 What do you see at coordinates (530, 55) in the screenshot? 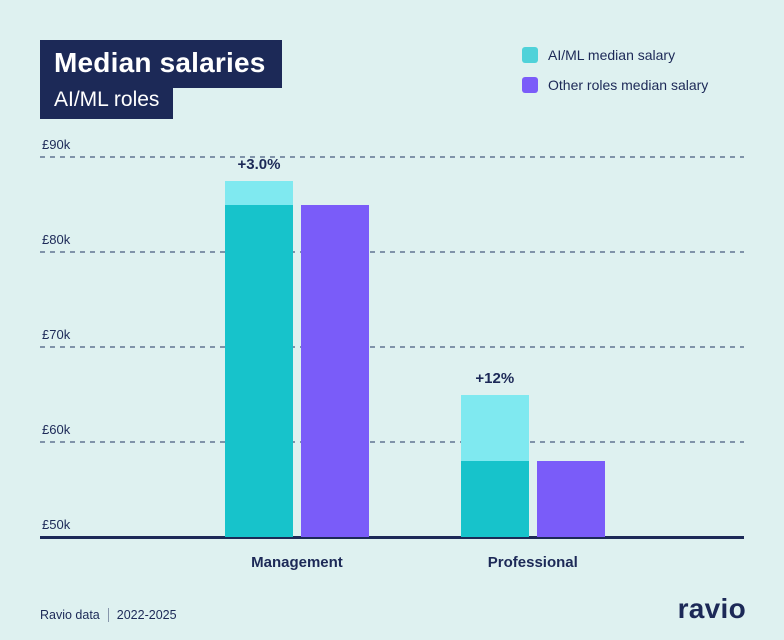
I see `legend-swatch-aiml-icon` at bounding box center [530, 55].